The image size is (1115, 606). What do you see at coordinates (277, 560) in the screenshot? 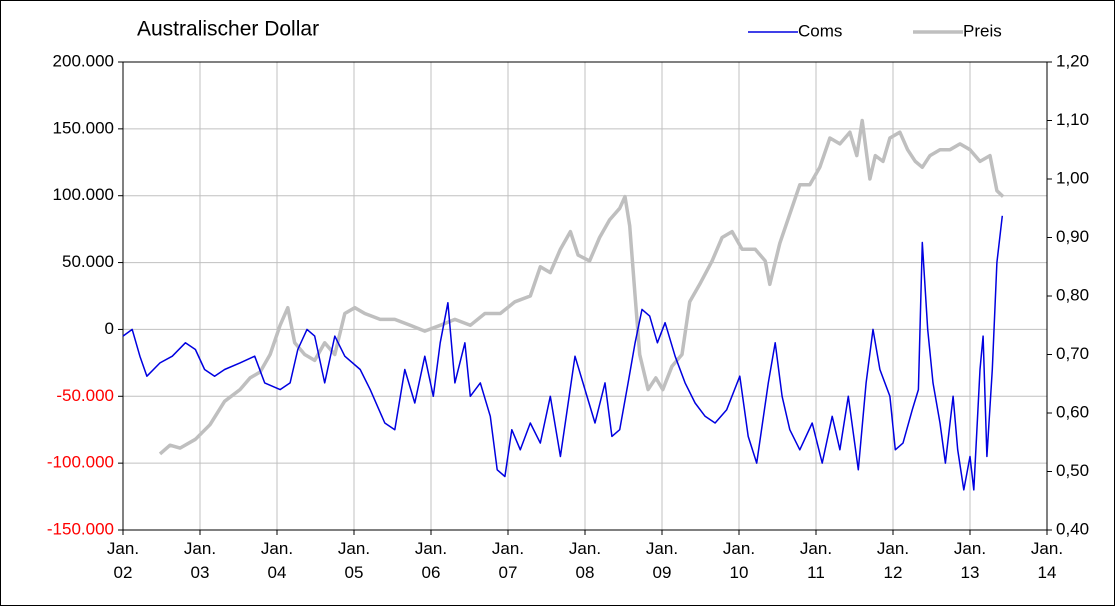
I see `x-tick-label: Jan. 04` at bounding box center [277, 560].